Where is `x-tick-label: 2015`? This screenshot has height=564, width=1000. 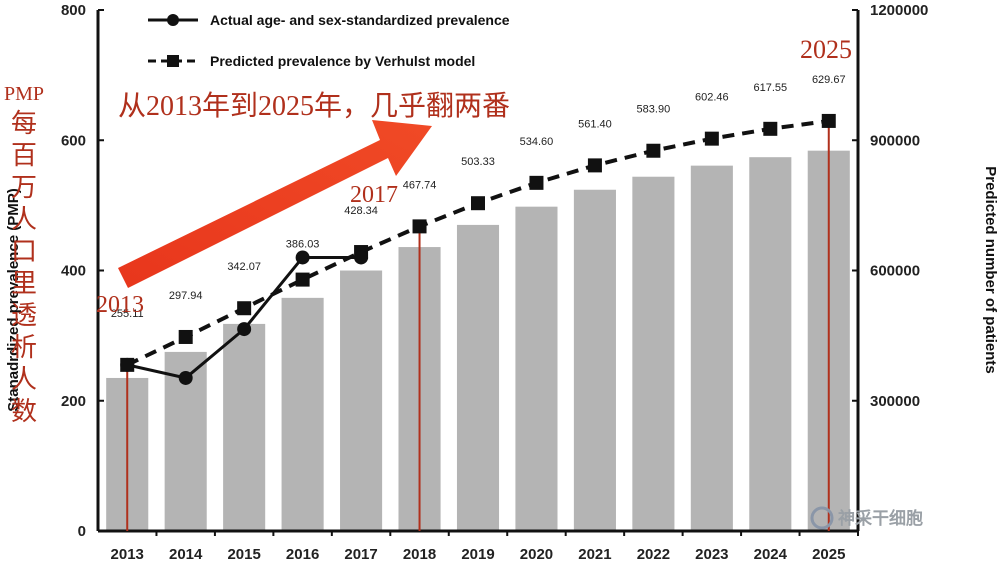 x-tick-label: 2015 is located at coordinates (243, 554).